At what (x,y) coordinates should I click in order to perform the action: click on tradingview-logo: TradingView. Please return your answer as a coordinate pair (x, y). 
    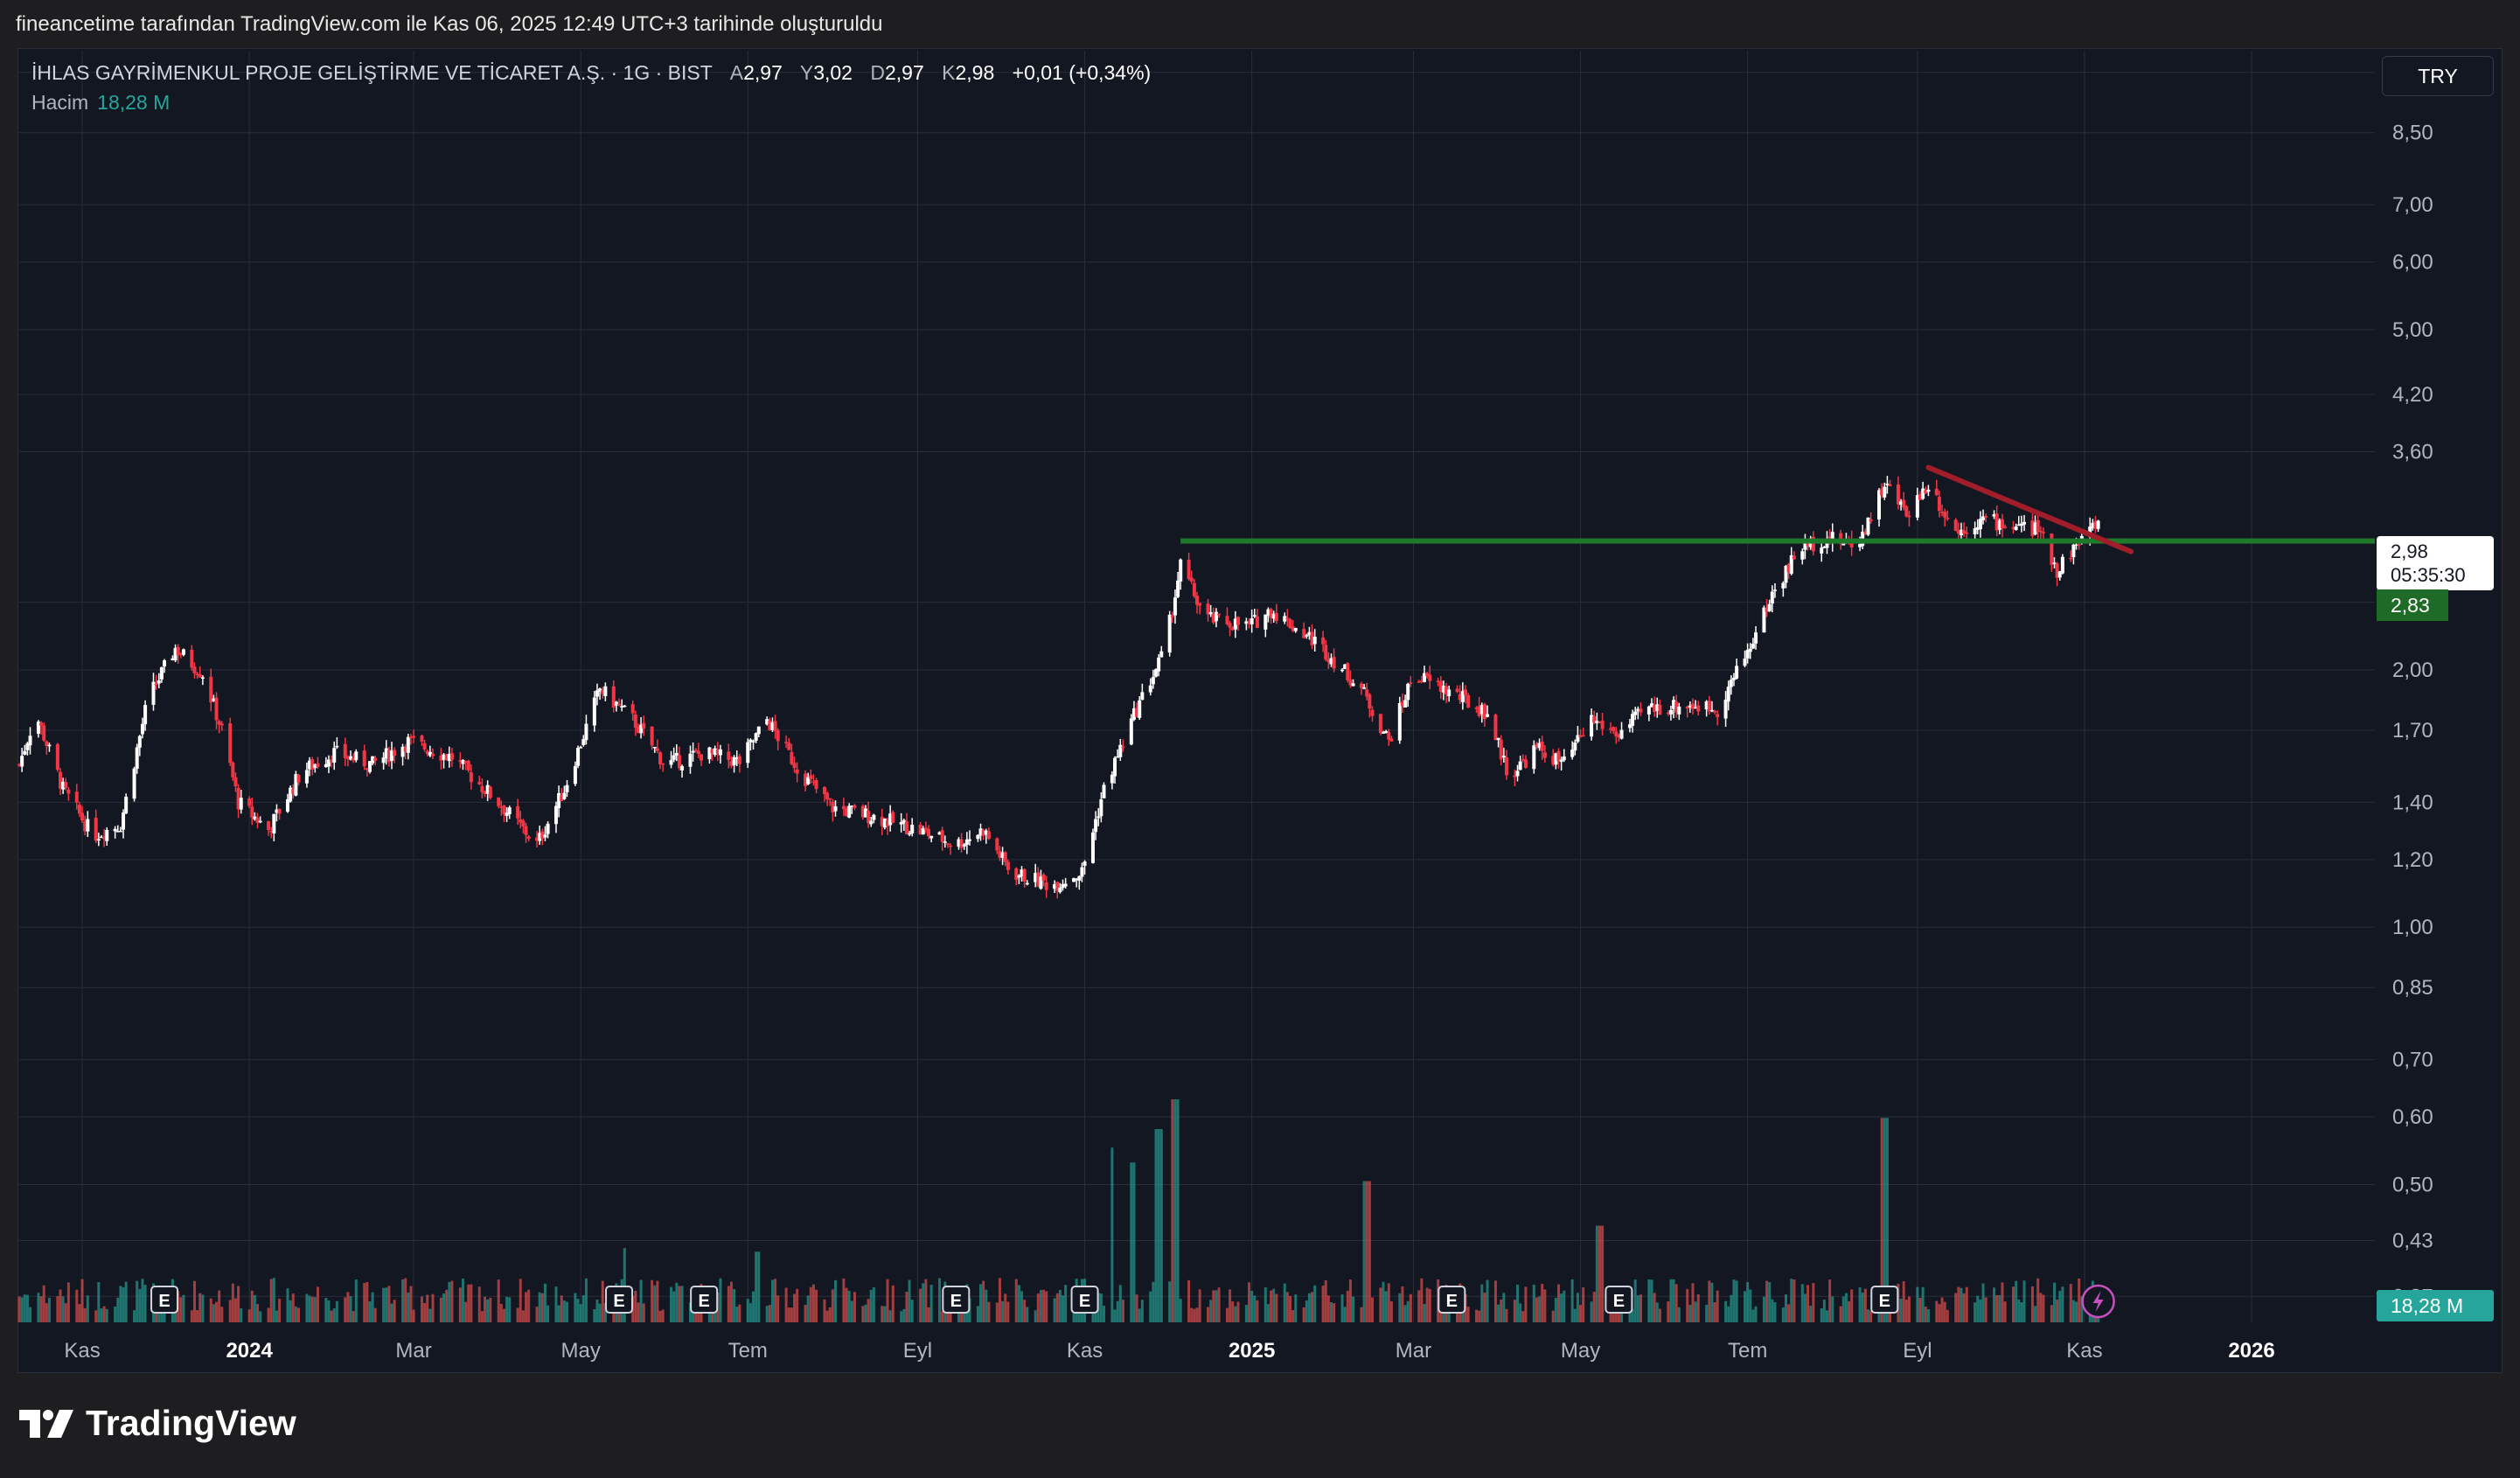
    Looking at the image, I should click on (157, 1423).